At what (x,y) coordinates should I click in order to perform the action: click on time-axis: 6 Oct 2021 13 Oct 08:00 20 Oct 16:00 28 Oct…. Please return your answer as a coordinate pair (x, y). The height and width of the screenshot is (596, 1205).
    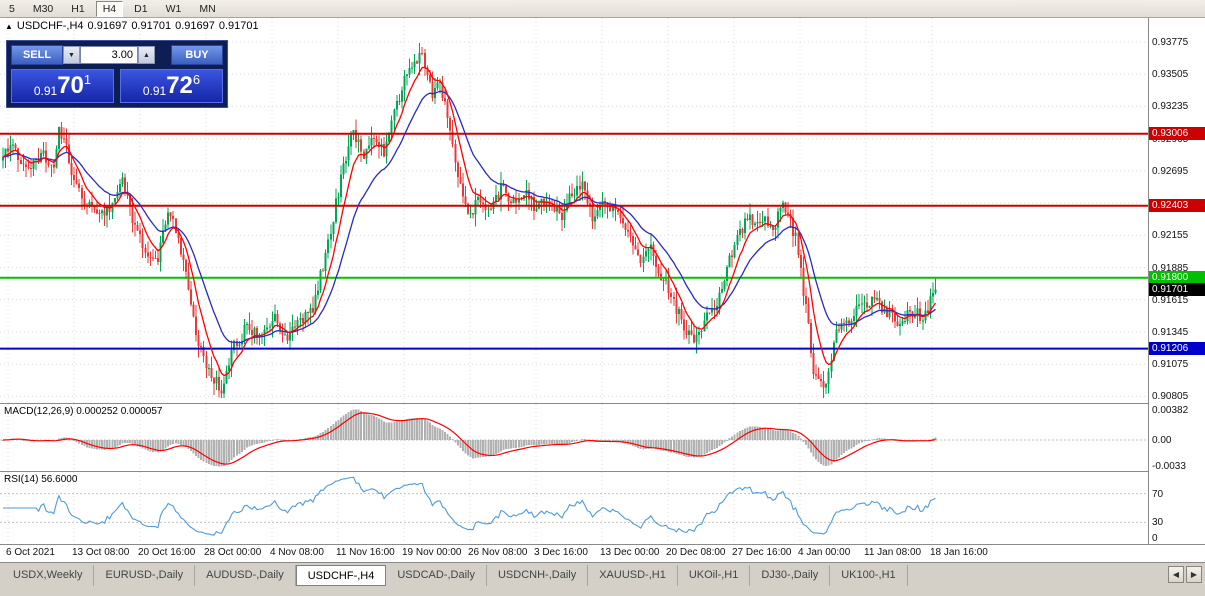
    Looking at the image, I should click on (602, 553).